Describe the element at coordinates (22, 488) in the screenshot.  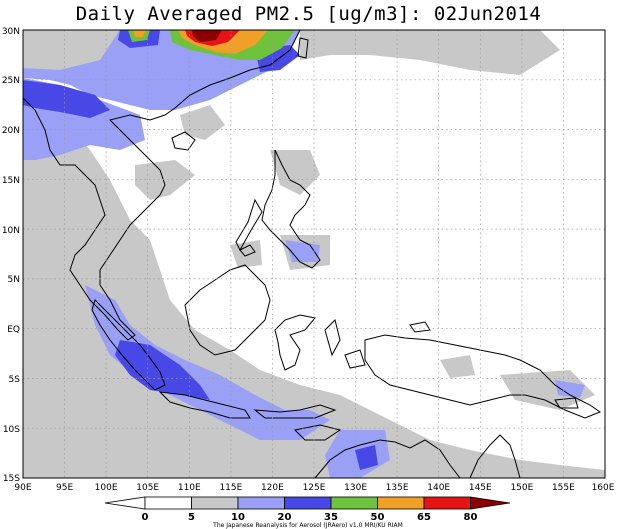
I see `lon-label: 90E` at that location.